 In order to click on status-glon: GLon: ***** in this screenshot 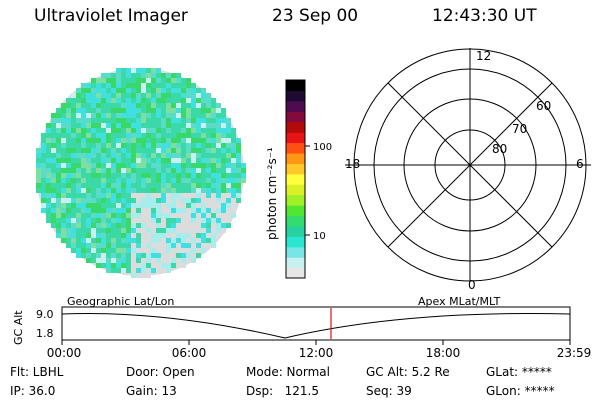, I will do `click(520, 391)`.